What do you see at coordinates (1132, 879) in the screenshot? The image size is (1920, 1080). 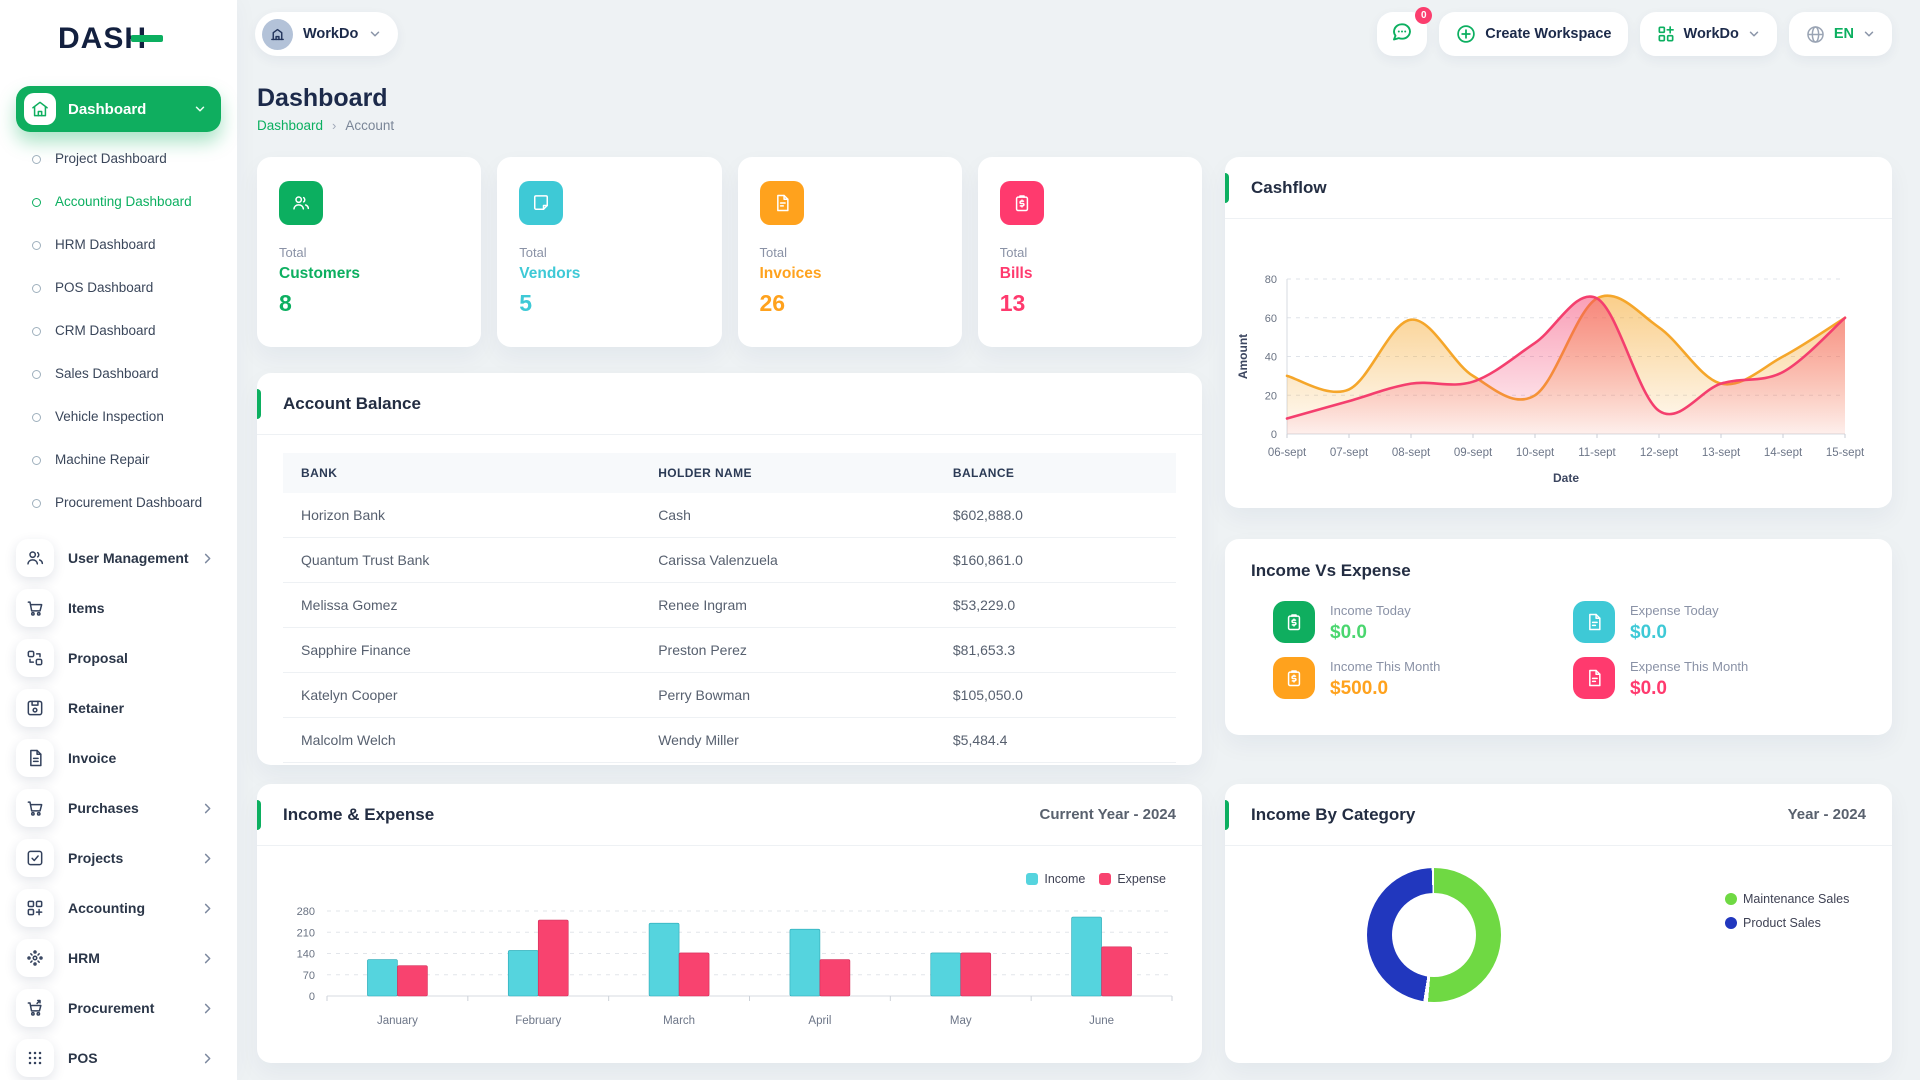 I see `legend-item-expense: Expense` at bounding box center [1132, 879].